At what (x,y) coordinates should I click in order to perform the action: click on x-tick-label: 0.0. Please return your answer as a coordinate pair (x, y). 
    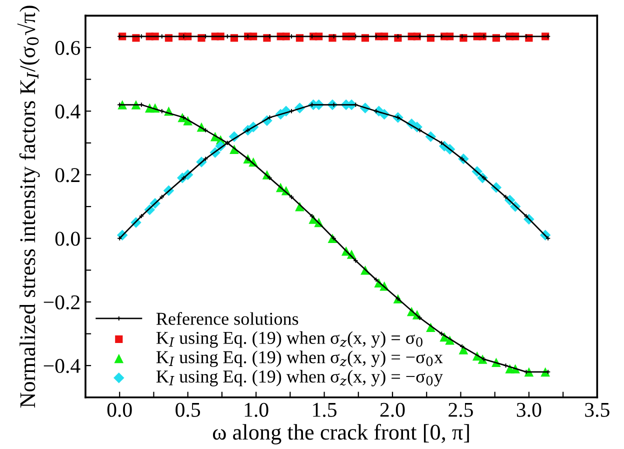
    Looking at the image, I should click on (119, 409).